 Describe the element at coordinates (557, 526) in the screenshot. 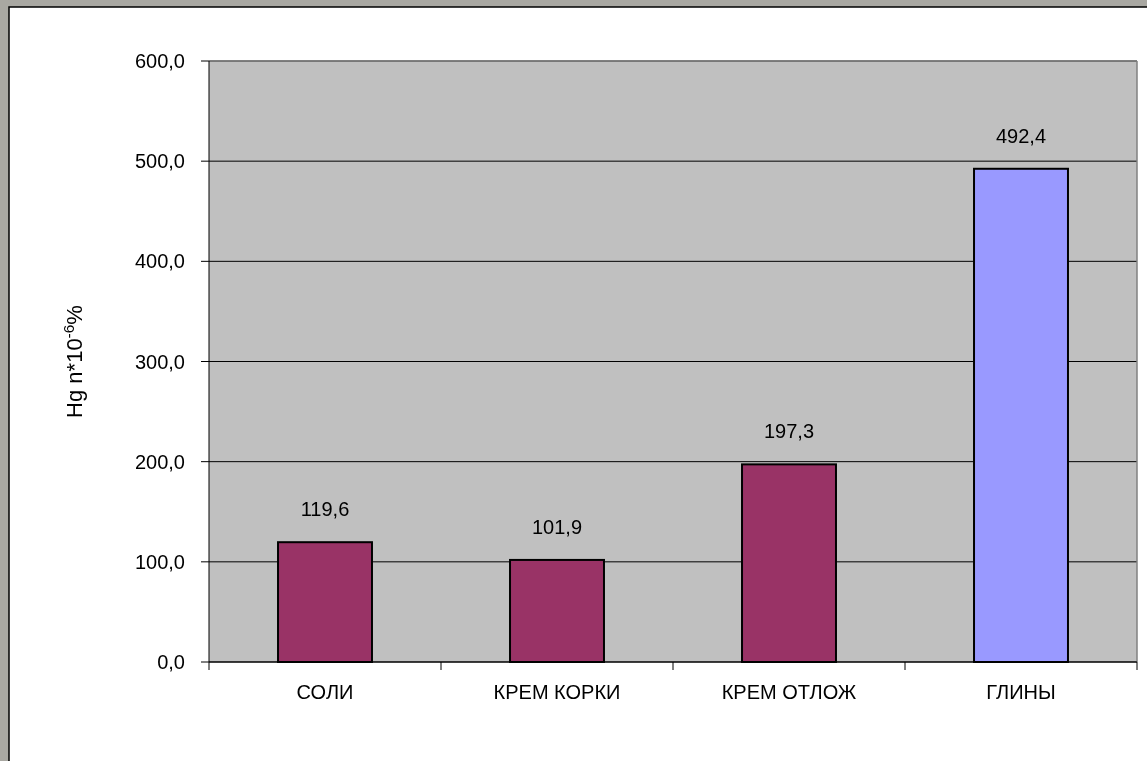

I see `data-label: 101,9` at that location.